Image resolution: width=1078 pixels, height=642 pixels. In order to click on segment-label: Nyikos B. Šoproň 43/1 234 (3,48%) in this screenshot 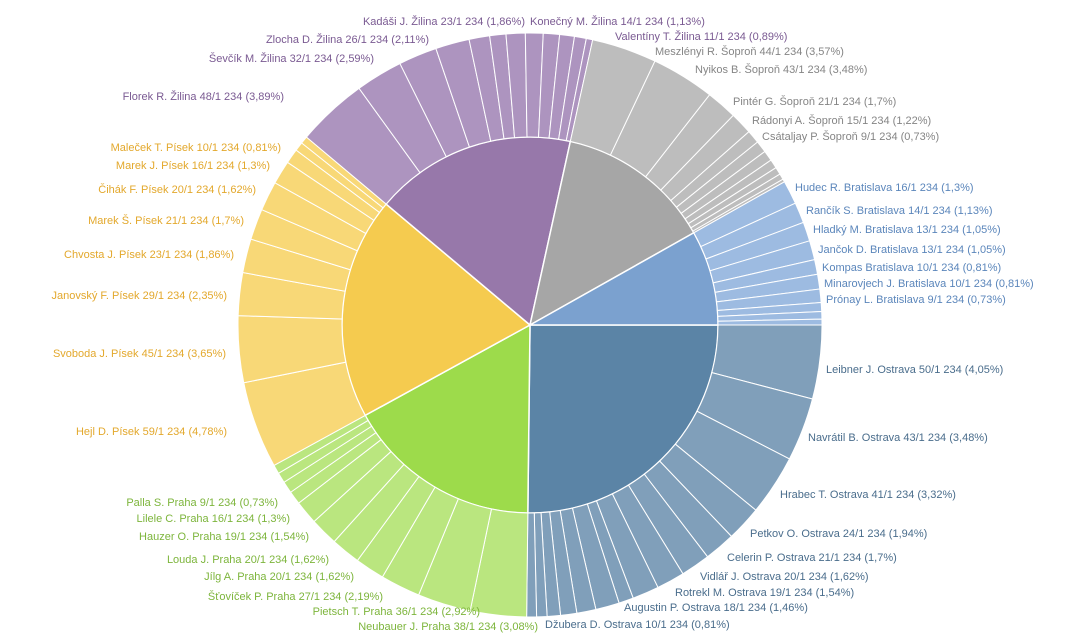, I will do `click(781, 69)`.